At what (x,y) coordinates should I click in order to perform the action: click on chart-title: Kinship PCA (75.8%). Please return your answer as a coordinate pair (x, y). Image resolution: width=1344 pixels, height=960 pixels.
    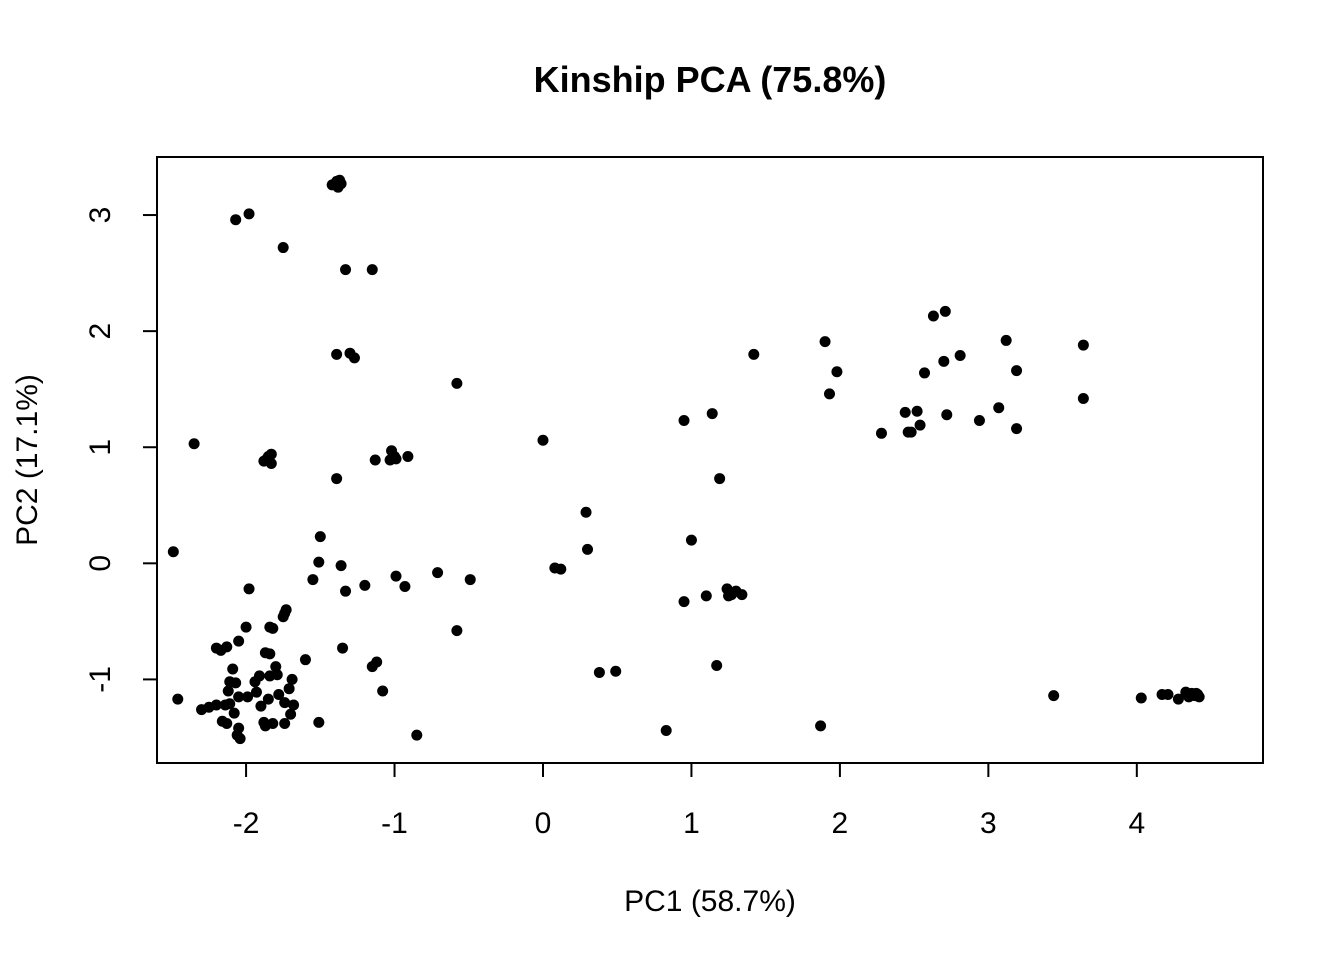
    Looking at the image, I should click on (710, 79).